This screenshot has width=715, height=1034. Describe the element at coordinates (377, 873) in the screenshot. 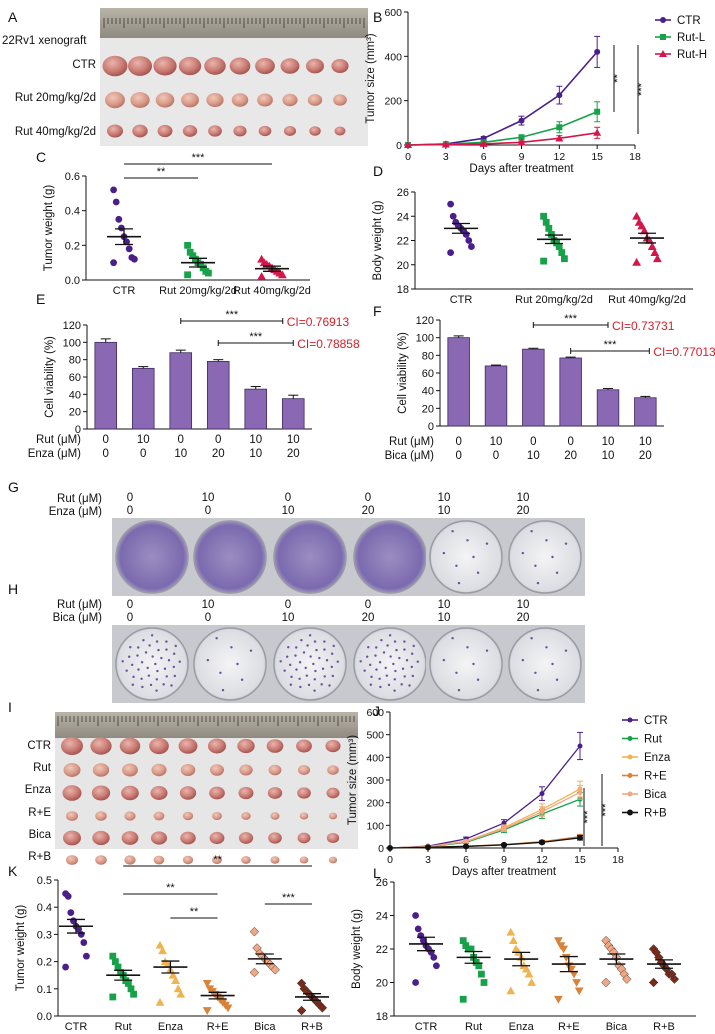

I see `panel-letter-l: L` at that location.